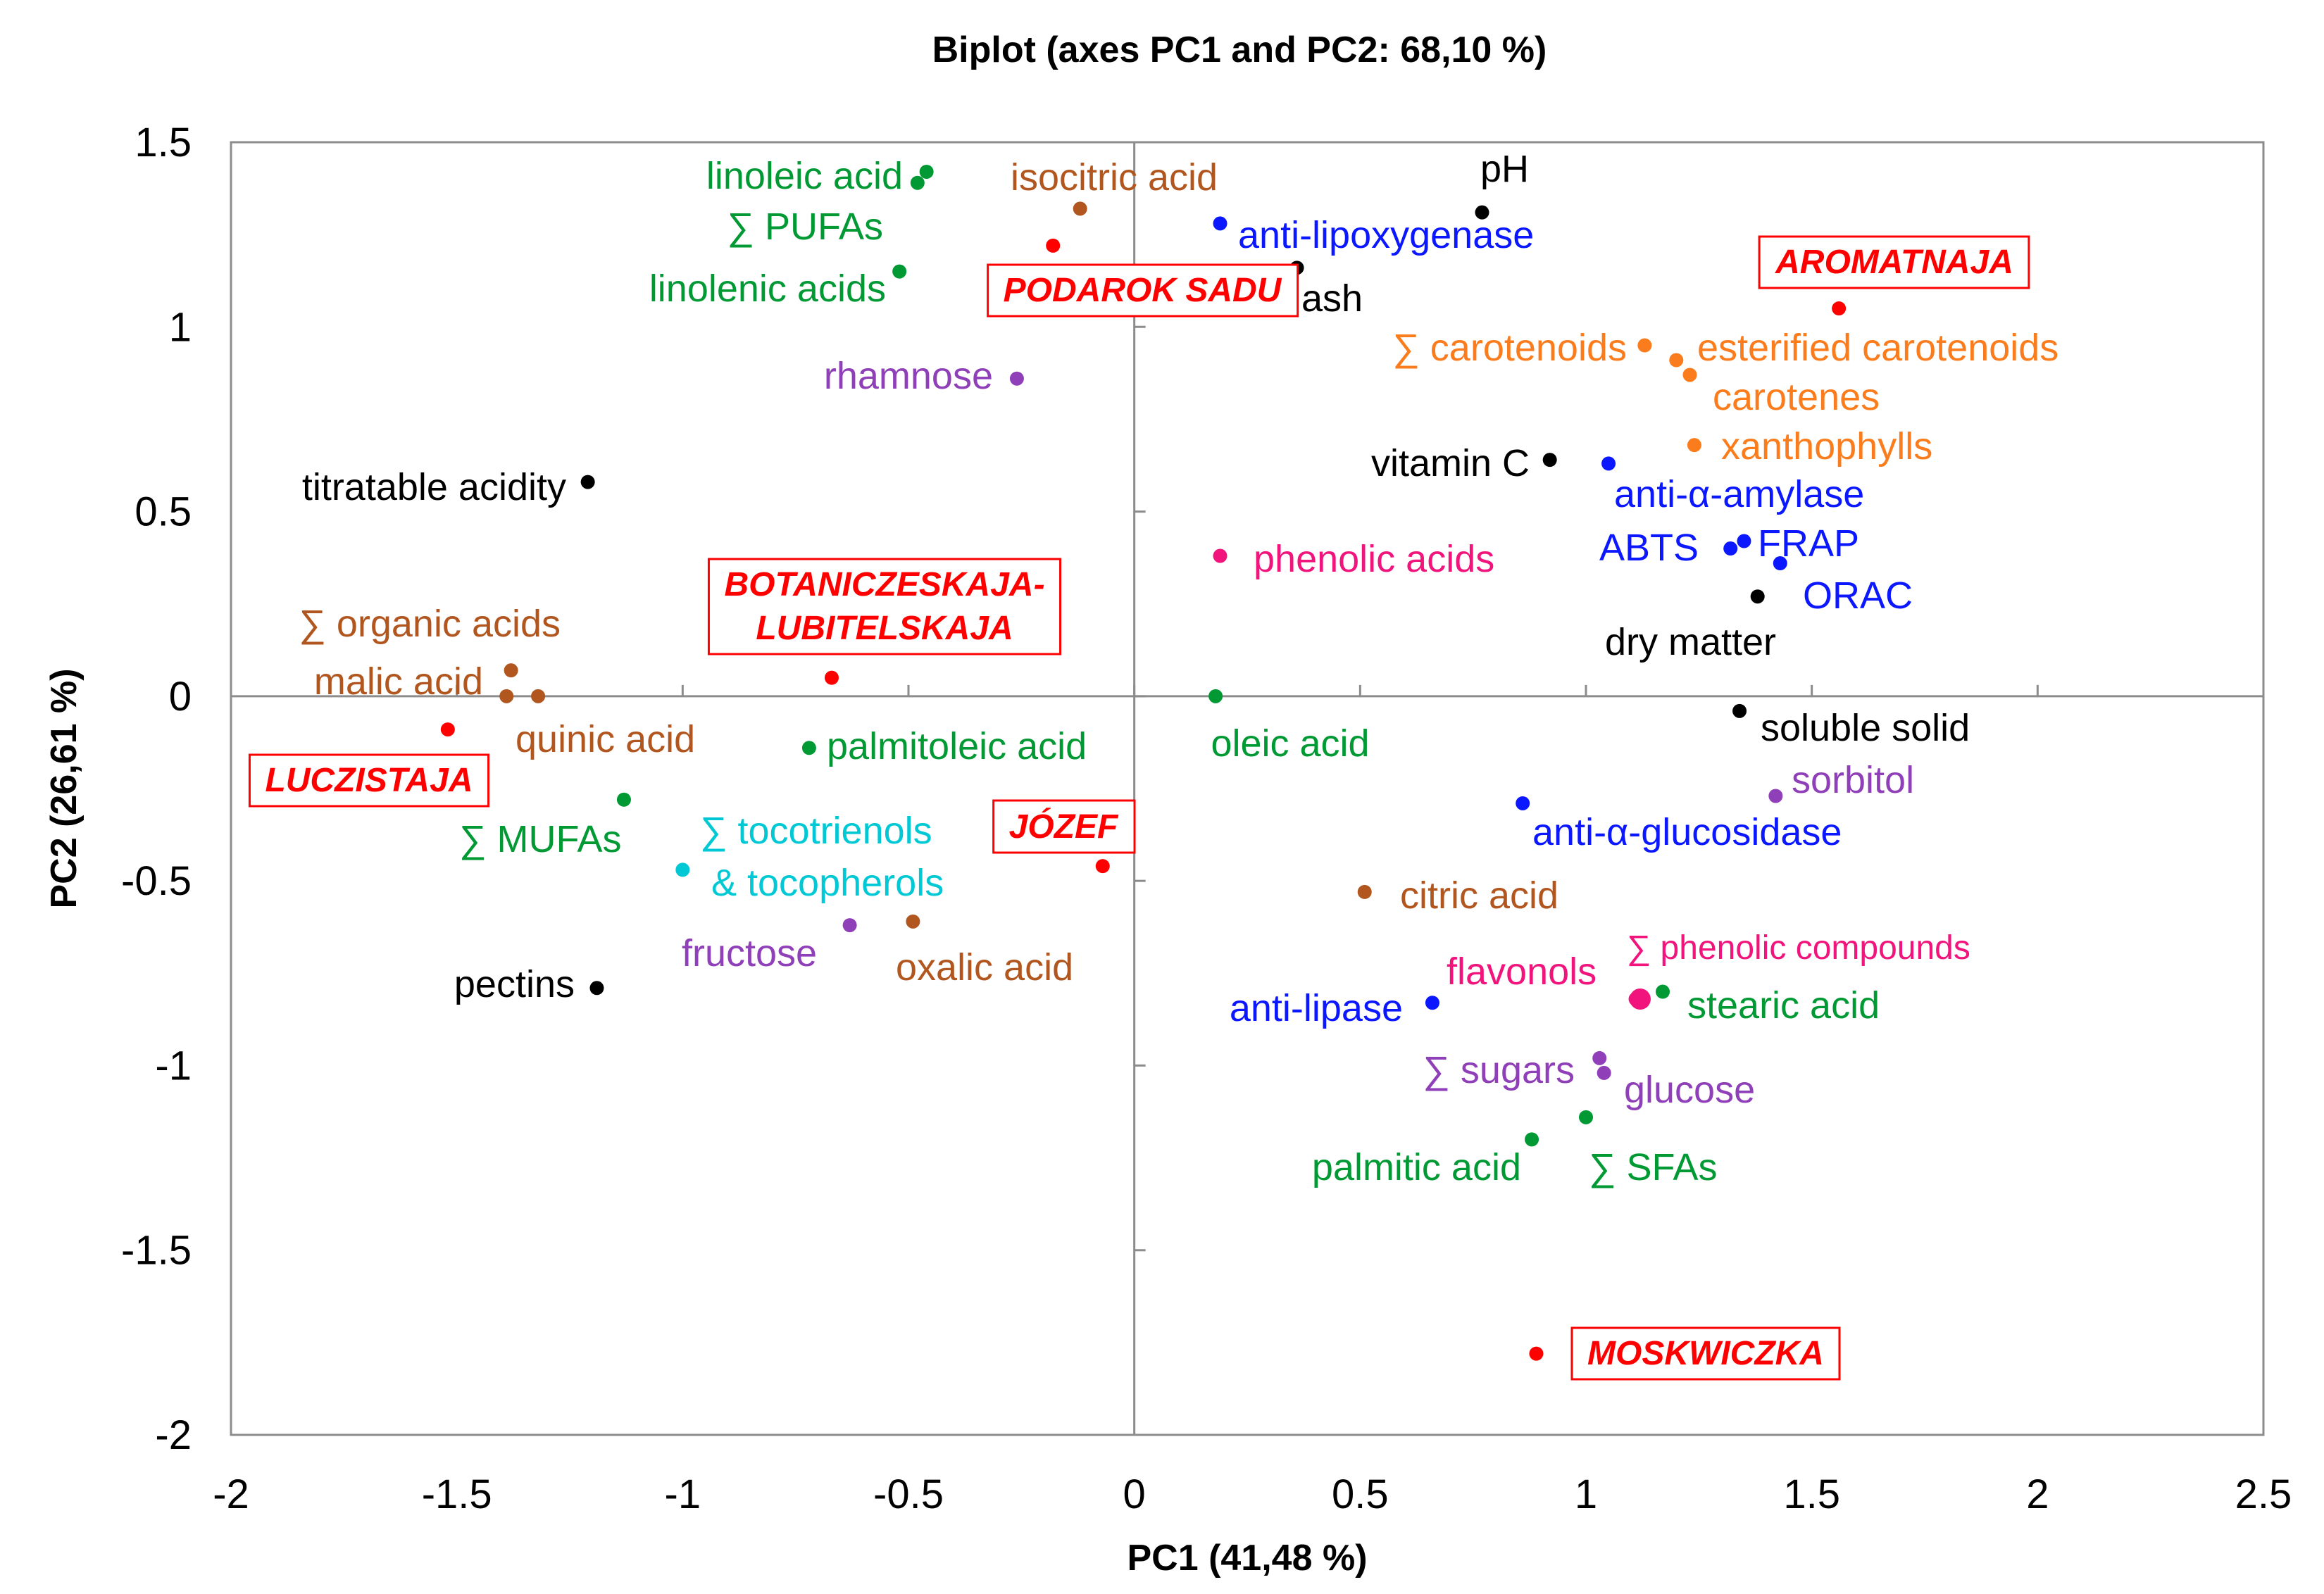 The image size is (2324, 1594). What do you see at coordinates (1689, 1090) in the screenshot?
I see `data-point-label: glucose` at bounding box center [1689, 1090].